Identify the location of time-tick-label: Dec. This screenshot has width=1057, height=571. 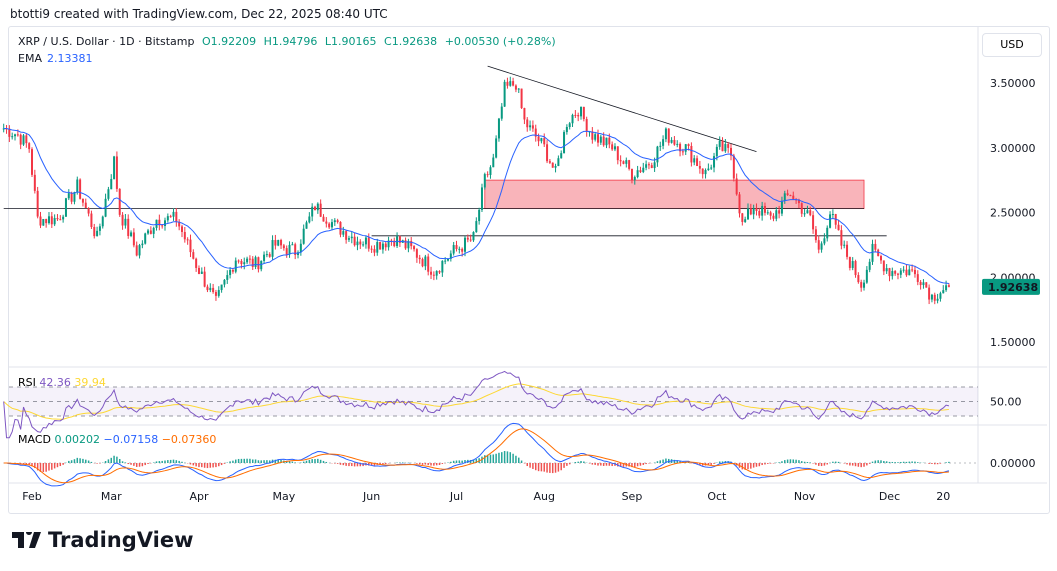
(889, 496).